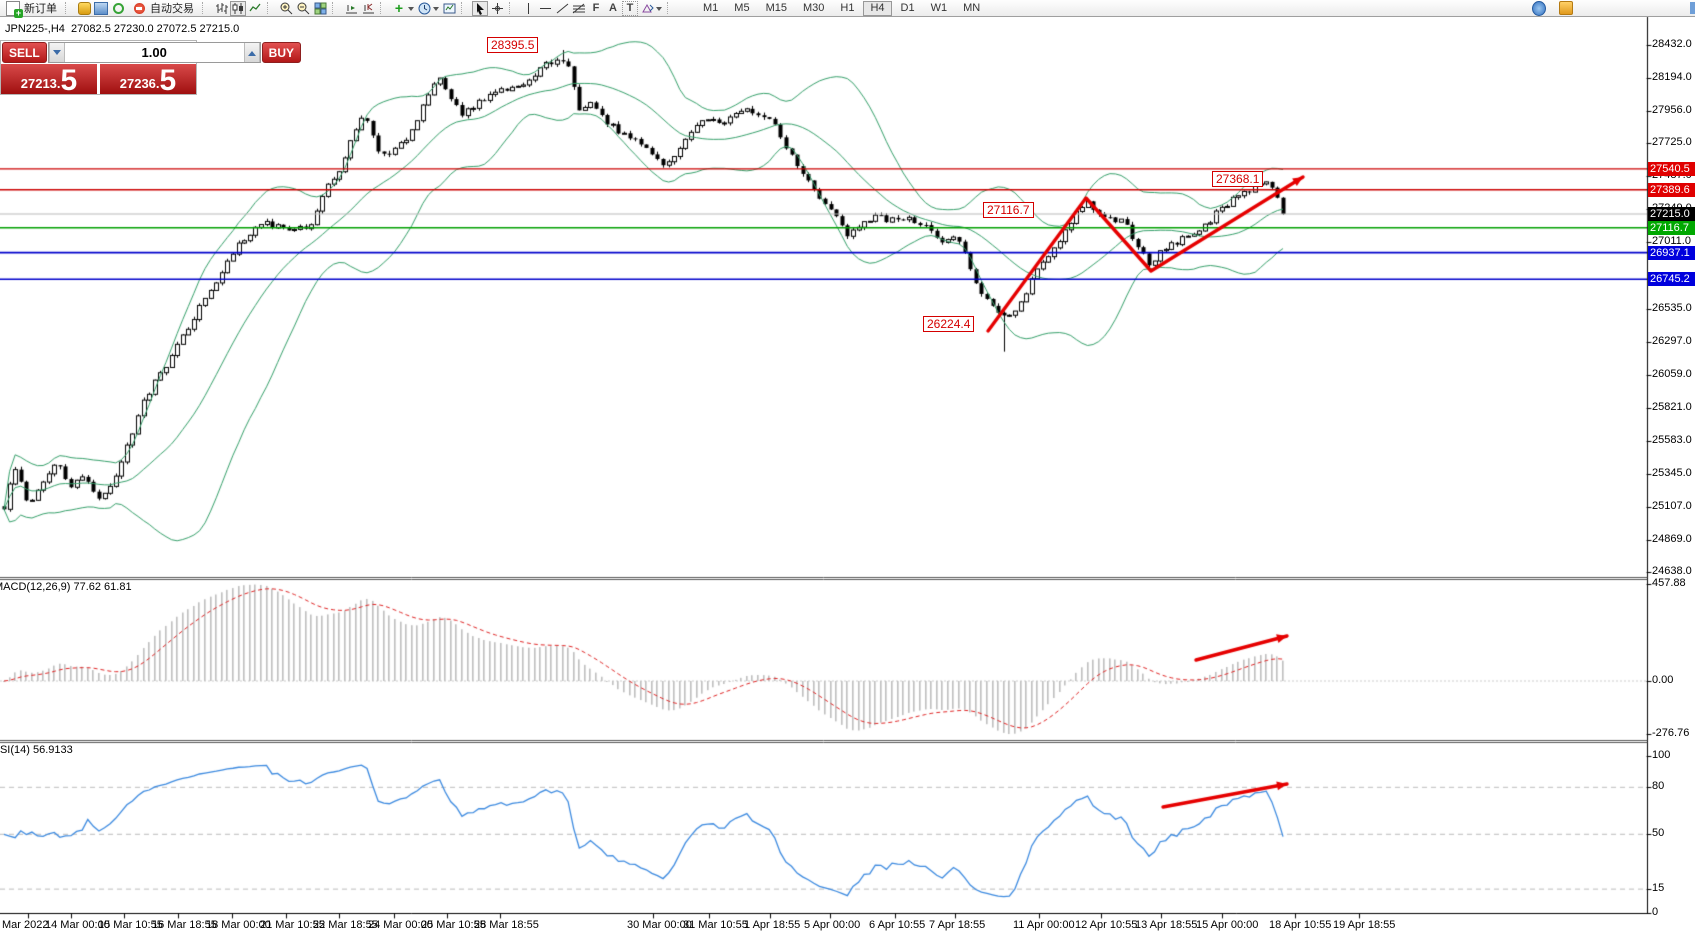  Describe the element at coordinates (772, 925) in the screenshot. I see `date-label: 1 Apr 18:55` at that location.